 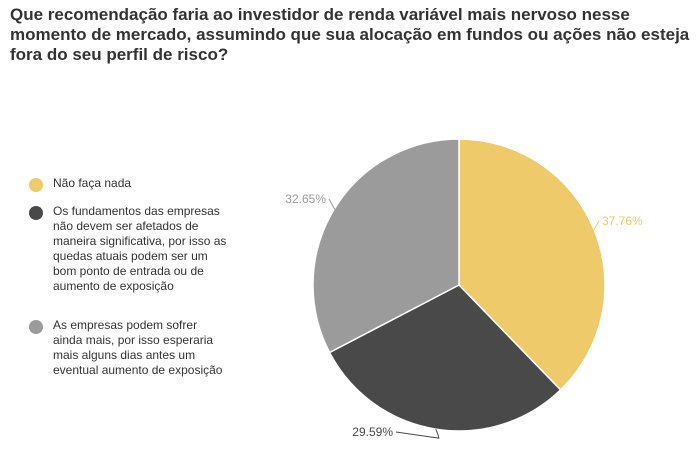 What do you see at coordinates (445, 358) in the screenshot?
I see `pie-slice-fundamentos` at bounding box center [445, 358].